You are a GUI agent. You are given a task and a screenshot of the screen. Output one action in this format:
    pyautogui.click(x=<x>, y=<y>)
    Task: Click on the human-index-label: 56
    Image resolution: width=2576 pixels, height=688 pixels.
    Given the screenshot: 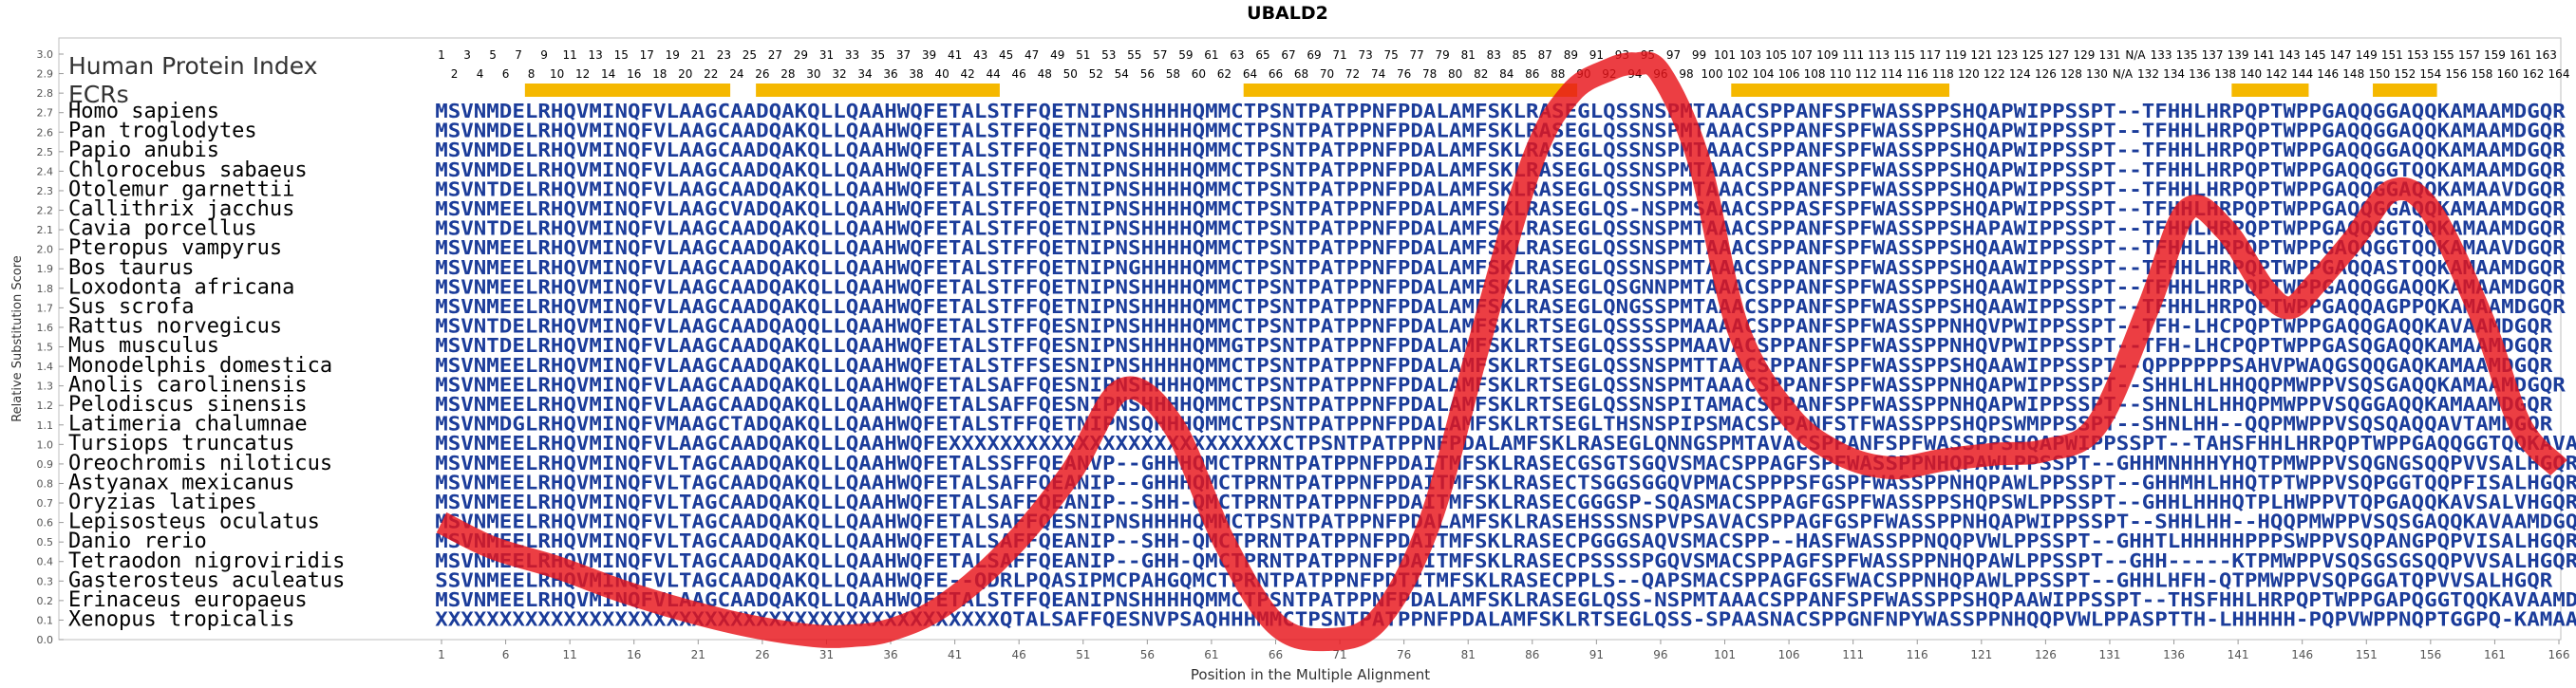 What is the action you would take?
    pyautogui.click(x=1147, y=74)
    